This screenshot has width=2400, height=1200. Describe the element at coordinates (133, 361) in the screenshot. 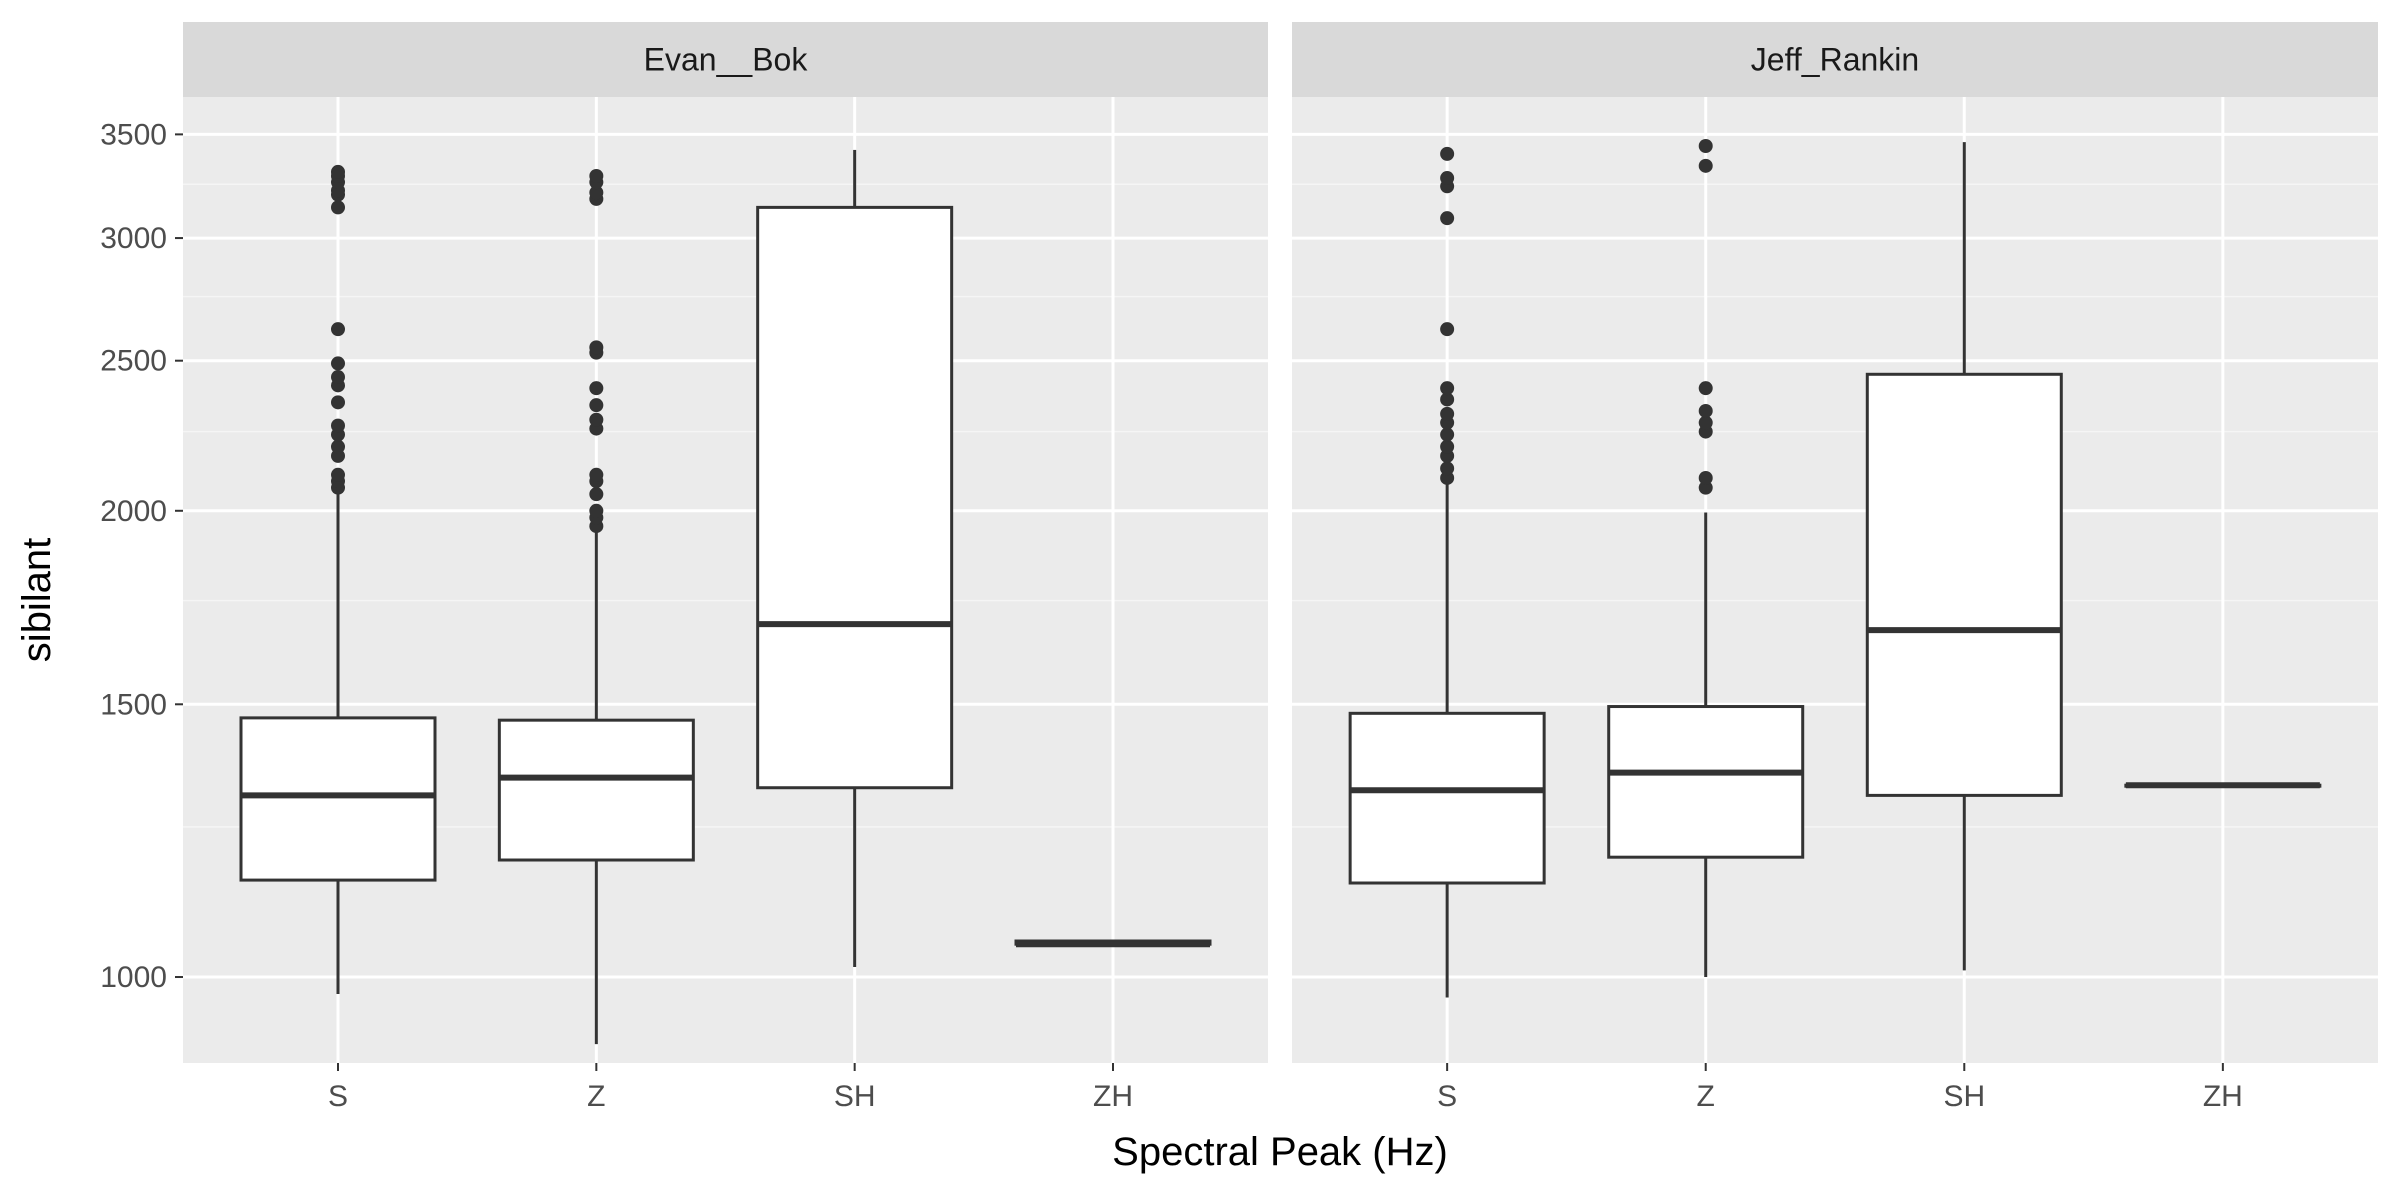

I see `y-tick-label: 2500` at that location.